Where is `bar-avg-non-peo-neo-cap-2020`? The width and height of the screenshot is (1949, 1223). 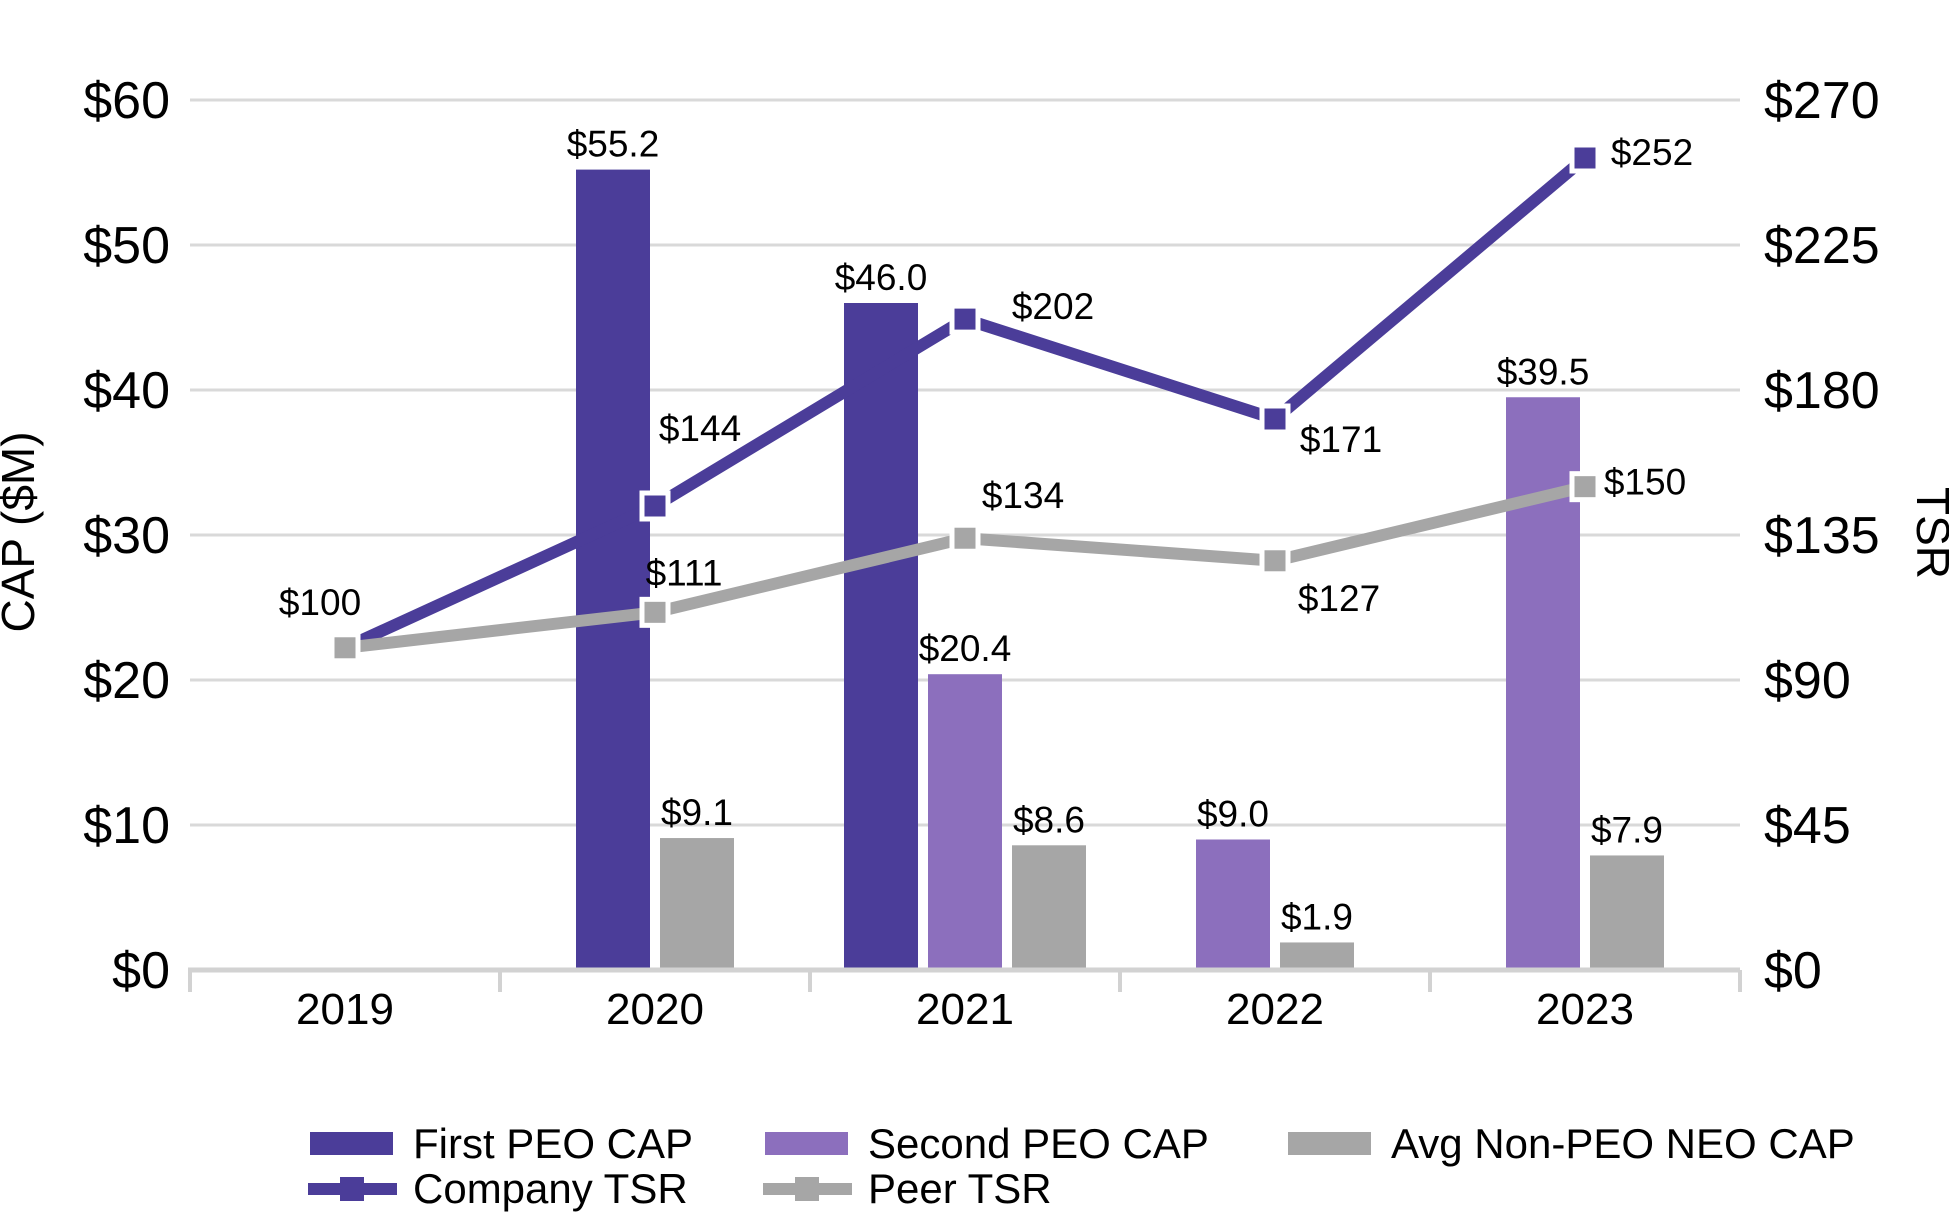
bar-avg-non-peo-neo-cap-2020 is located at coordinates (697, 904).